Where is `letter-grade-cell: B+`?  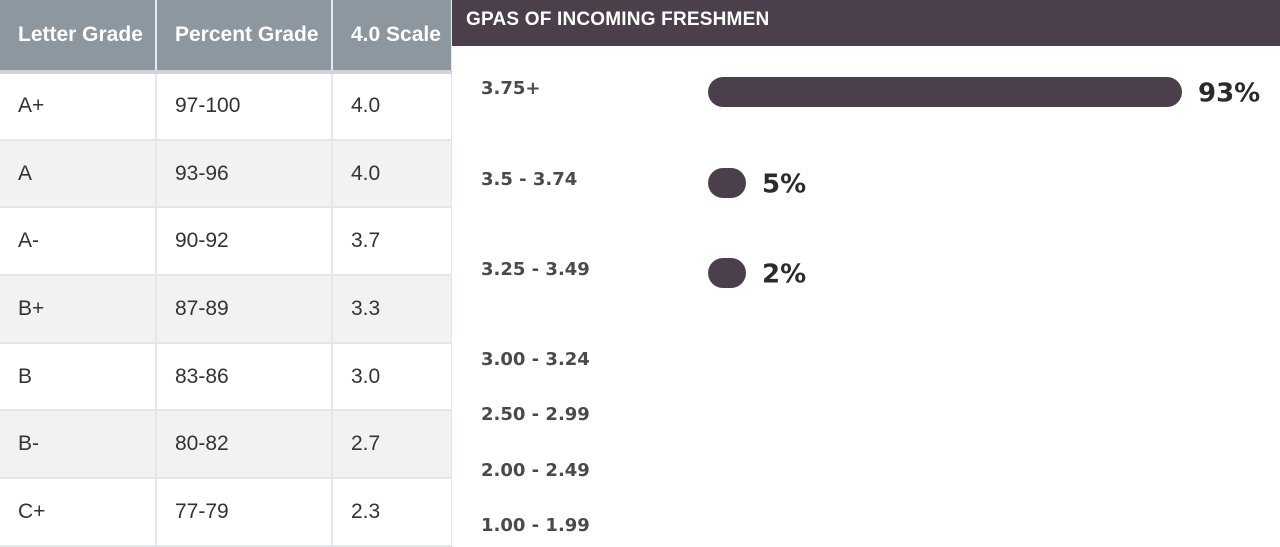 letter-grade-cell: B+ is located at coordinates (78, 309).